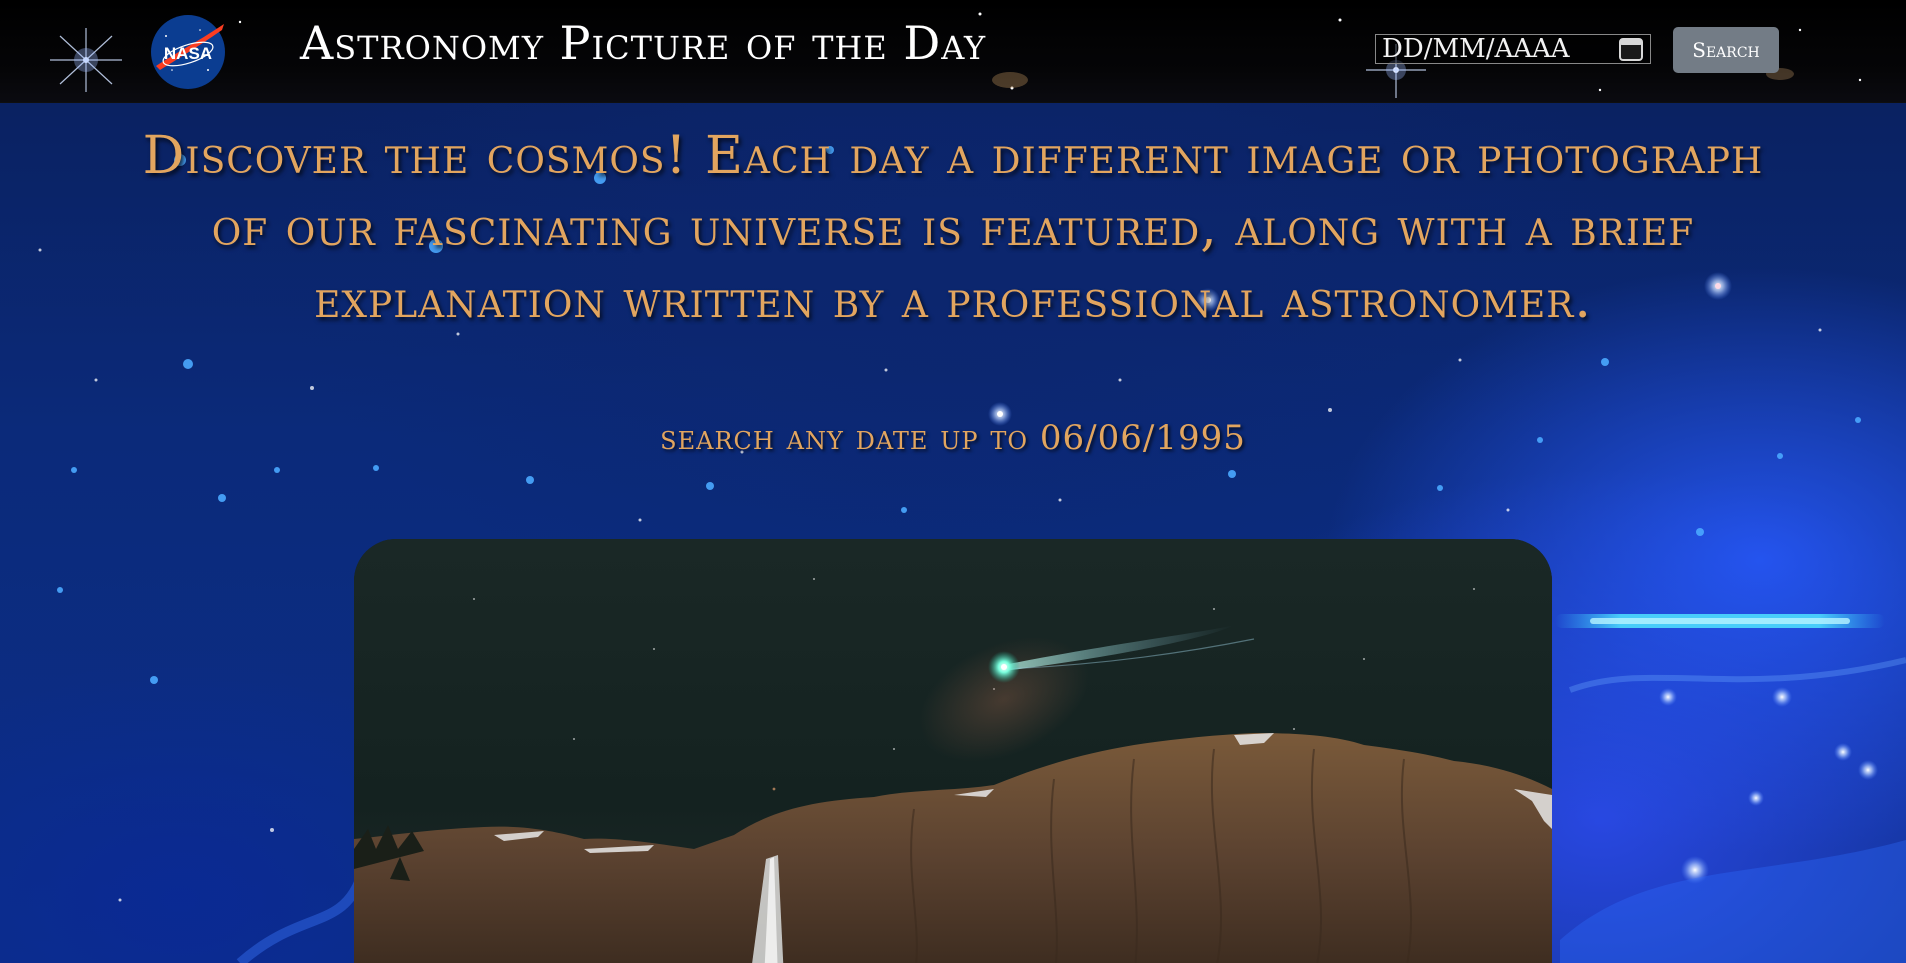 The image size is (1906, 963). Describe the element at coordinates (1631, 49) in the screenshot. I see `calendar-icon` at that location.